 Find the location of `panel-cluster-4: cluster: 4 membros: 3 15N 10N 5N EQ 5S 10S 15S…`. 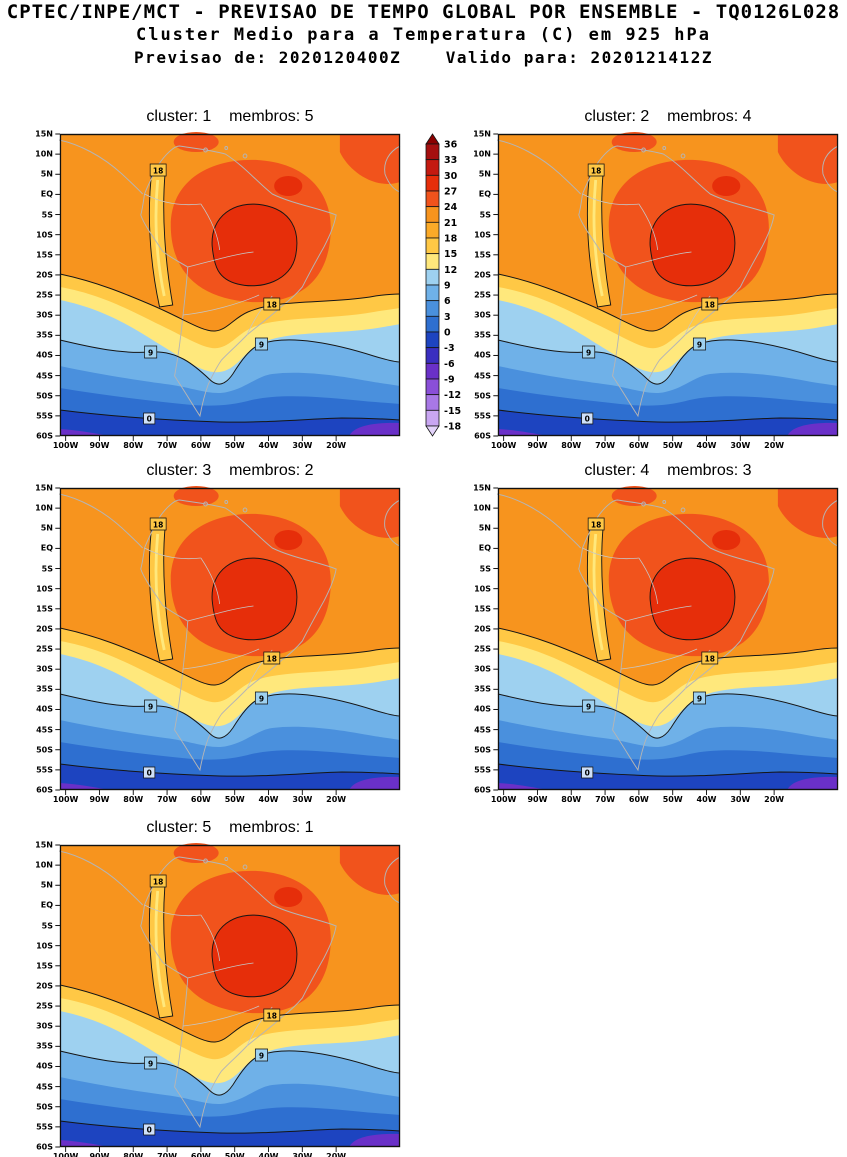

panel-cluster-4: cluster: 4 membros: 3 15N 10N 5N EQ 5S 10S 15S… is located at coordinates (656, 633).